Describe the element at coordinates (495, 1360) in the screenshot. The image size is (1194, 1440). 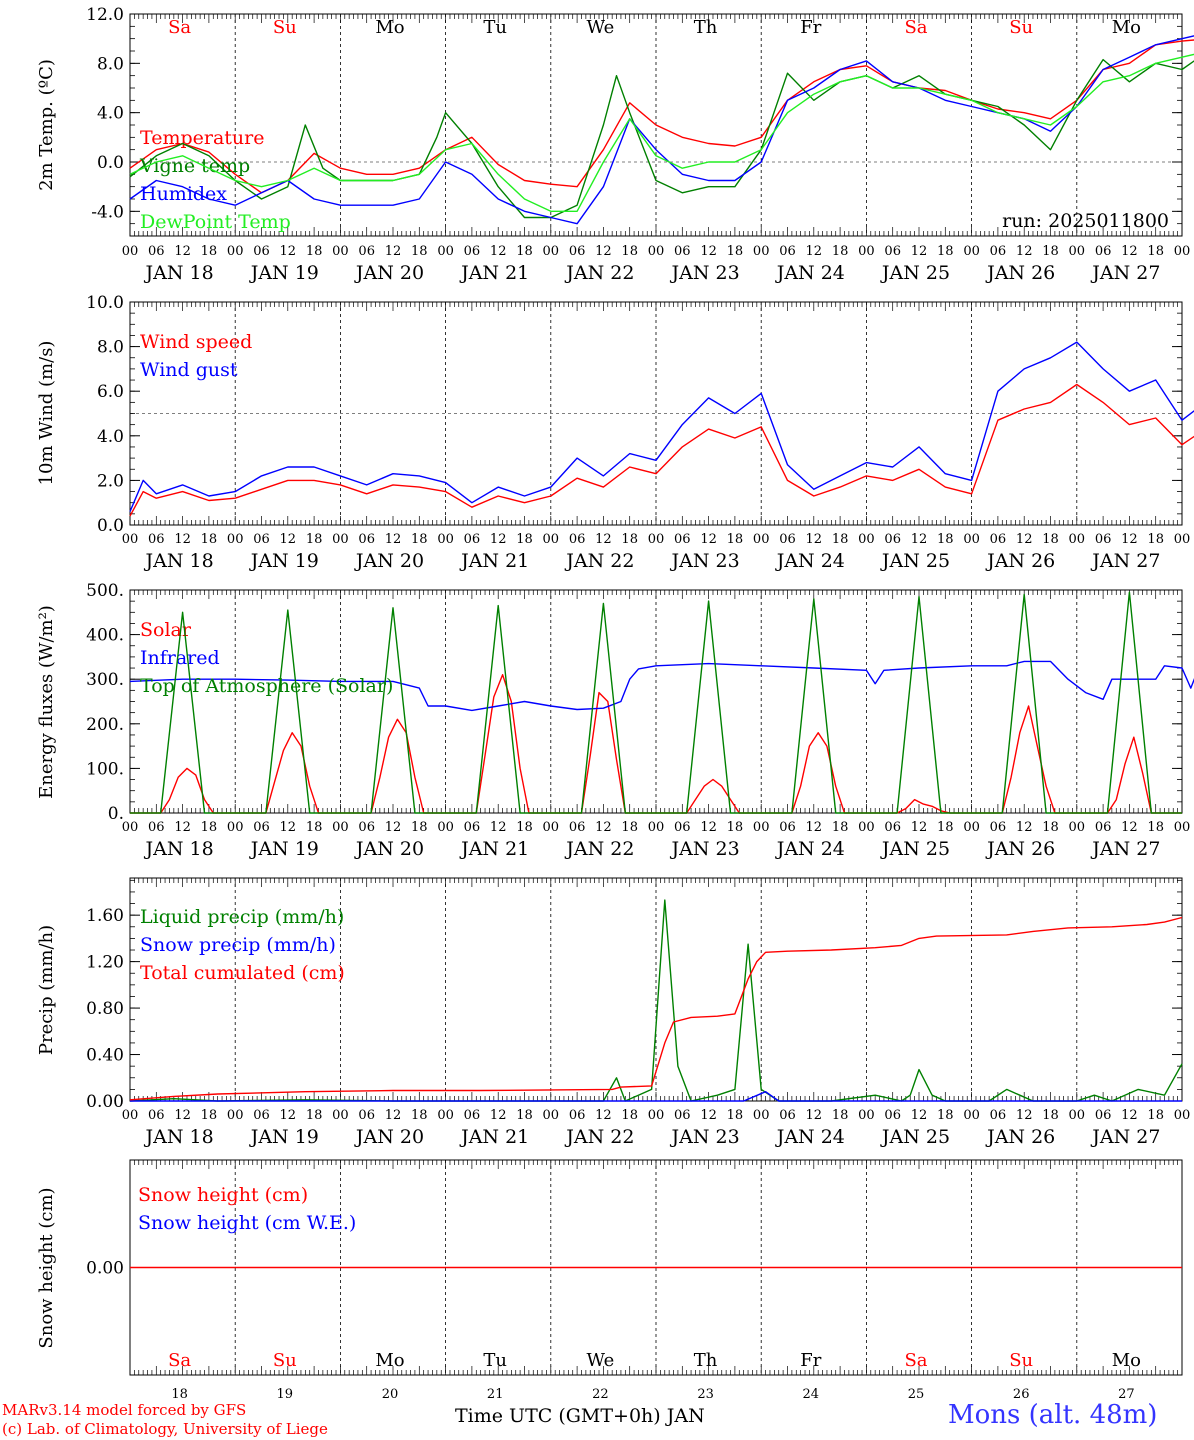
I see `day-abbr-label: Tu` at that location.